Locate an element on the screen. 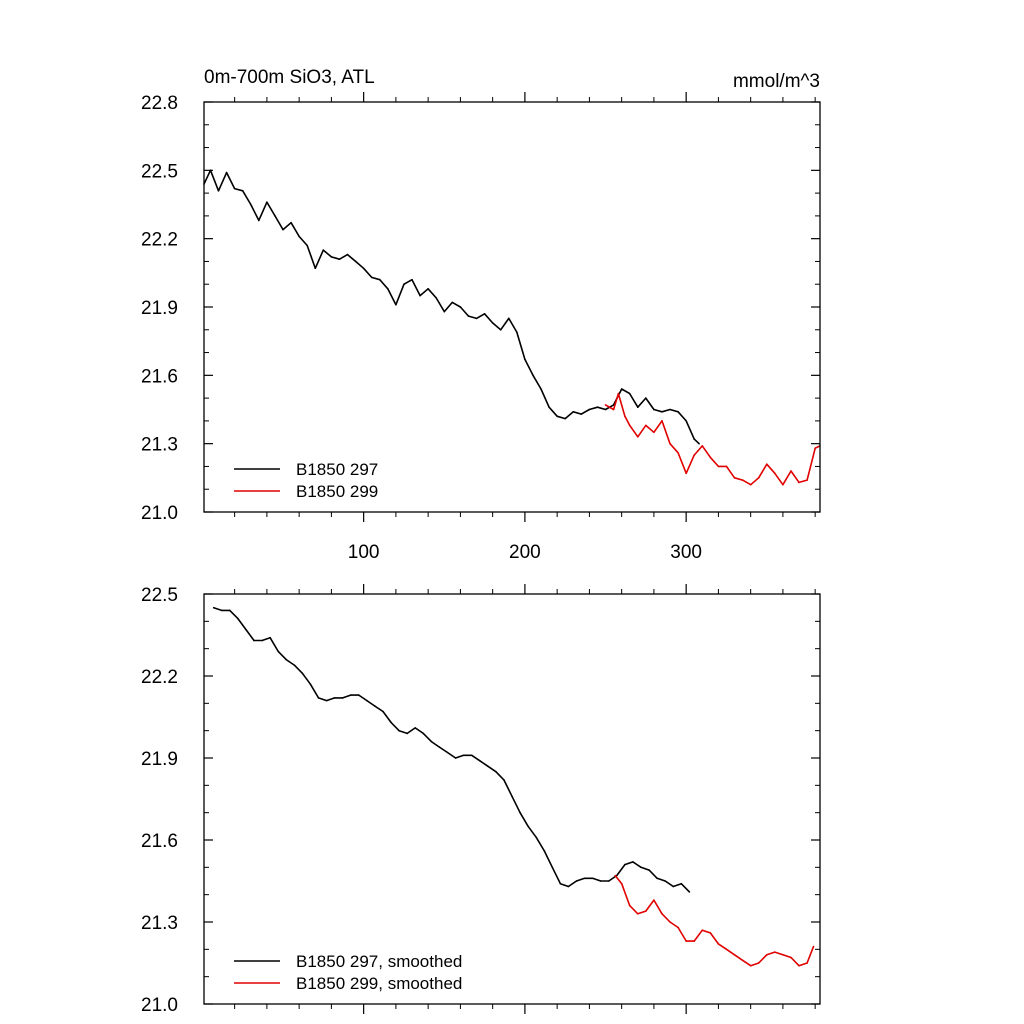 This screenshot has height=1024, width=1024. series-line-b1850-297-smoothed is located at coordinates (451, 749).